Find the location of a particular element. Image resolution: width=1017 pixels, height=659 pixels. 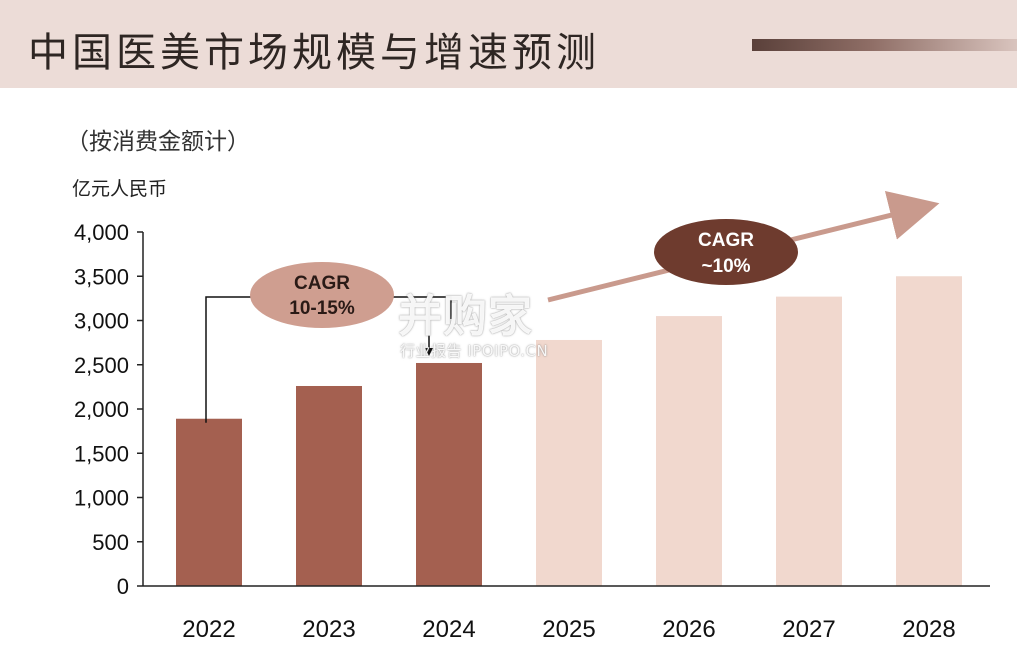

bar-2025 is located at coordinates (569, 462).